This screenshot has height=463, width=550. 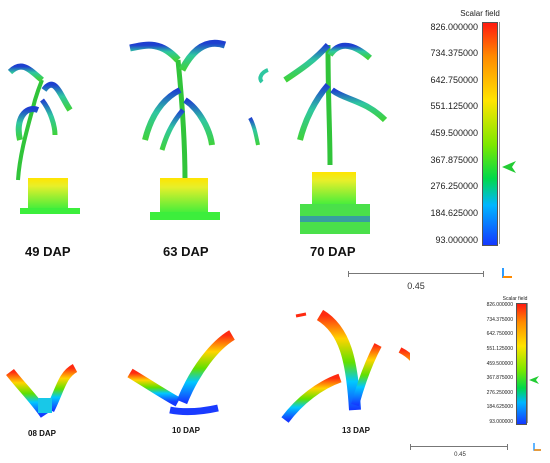 What do you see at coordinates (178, 129) in the screenshot?
I see `plant-63-dap` at bounding box center [178, 129].